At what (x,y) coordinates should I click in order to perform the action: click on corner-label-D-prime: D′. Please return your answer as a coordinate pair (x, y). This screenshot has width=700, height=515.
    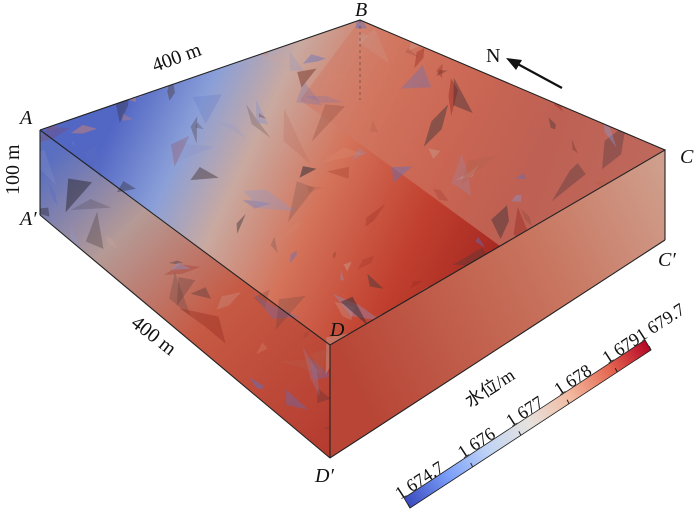
    Looking at the image, I should click on (324, 476).